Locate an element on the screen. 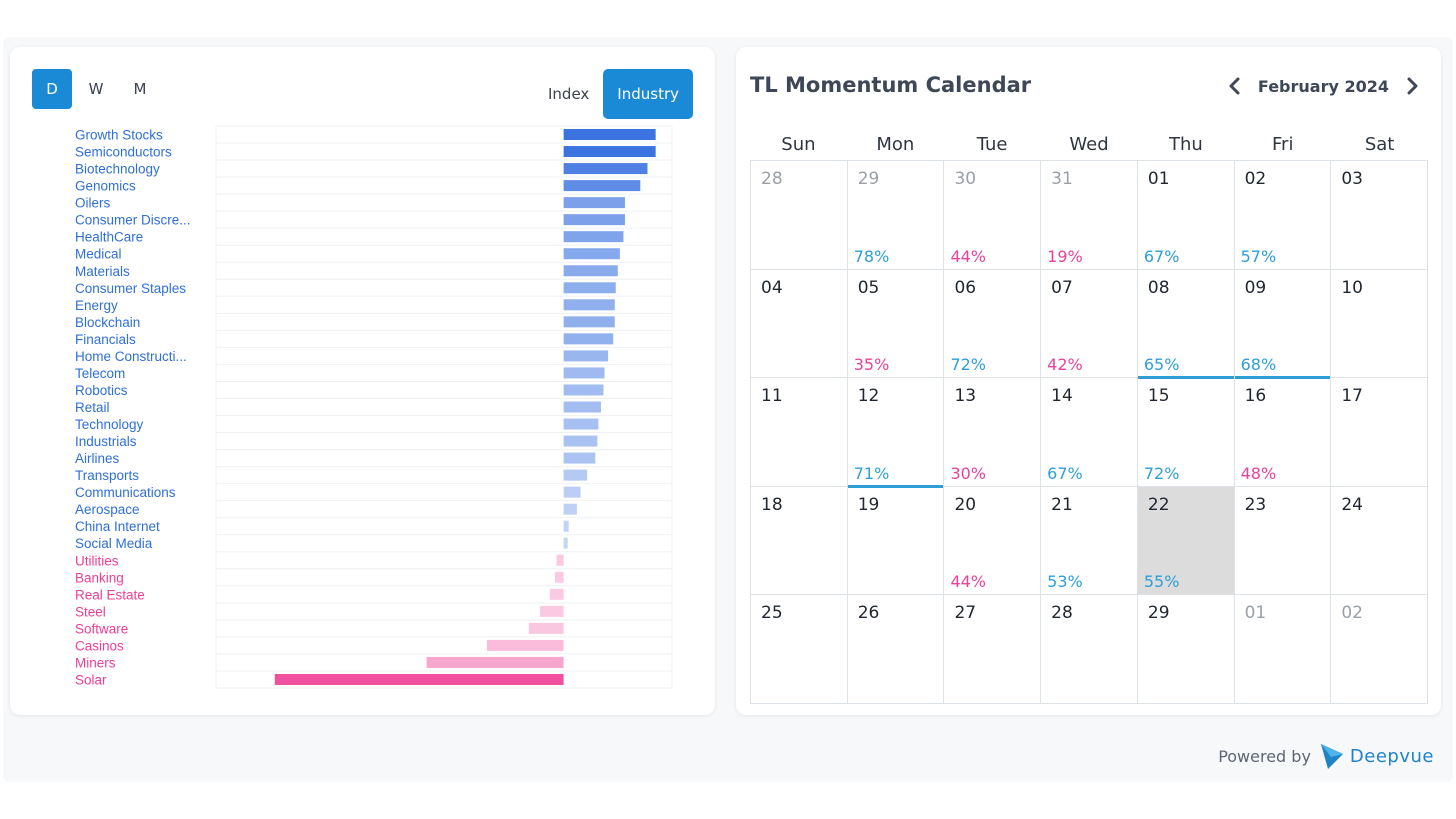  calendar-day: 25 is located at coordinates (799, 649).